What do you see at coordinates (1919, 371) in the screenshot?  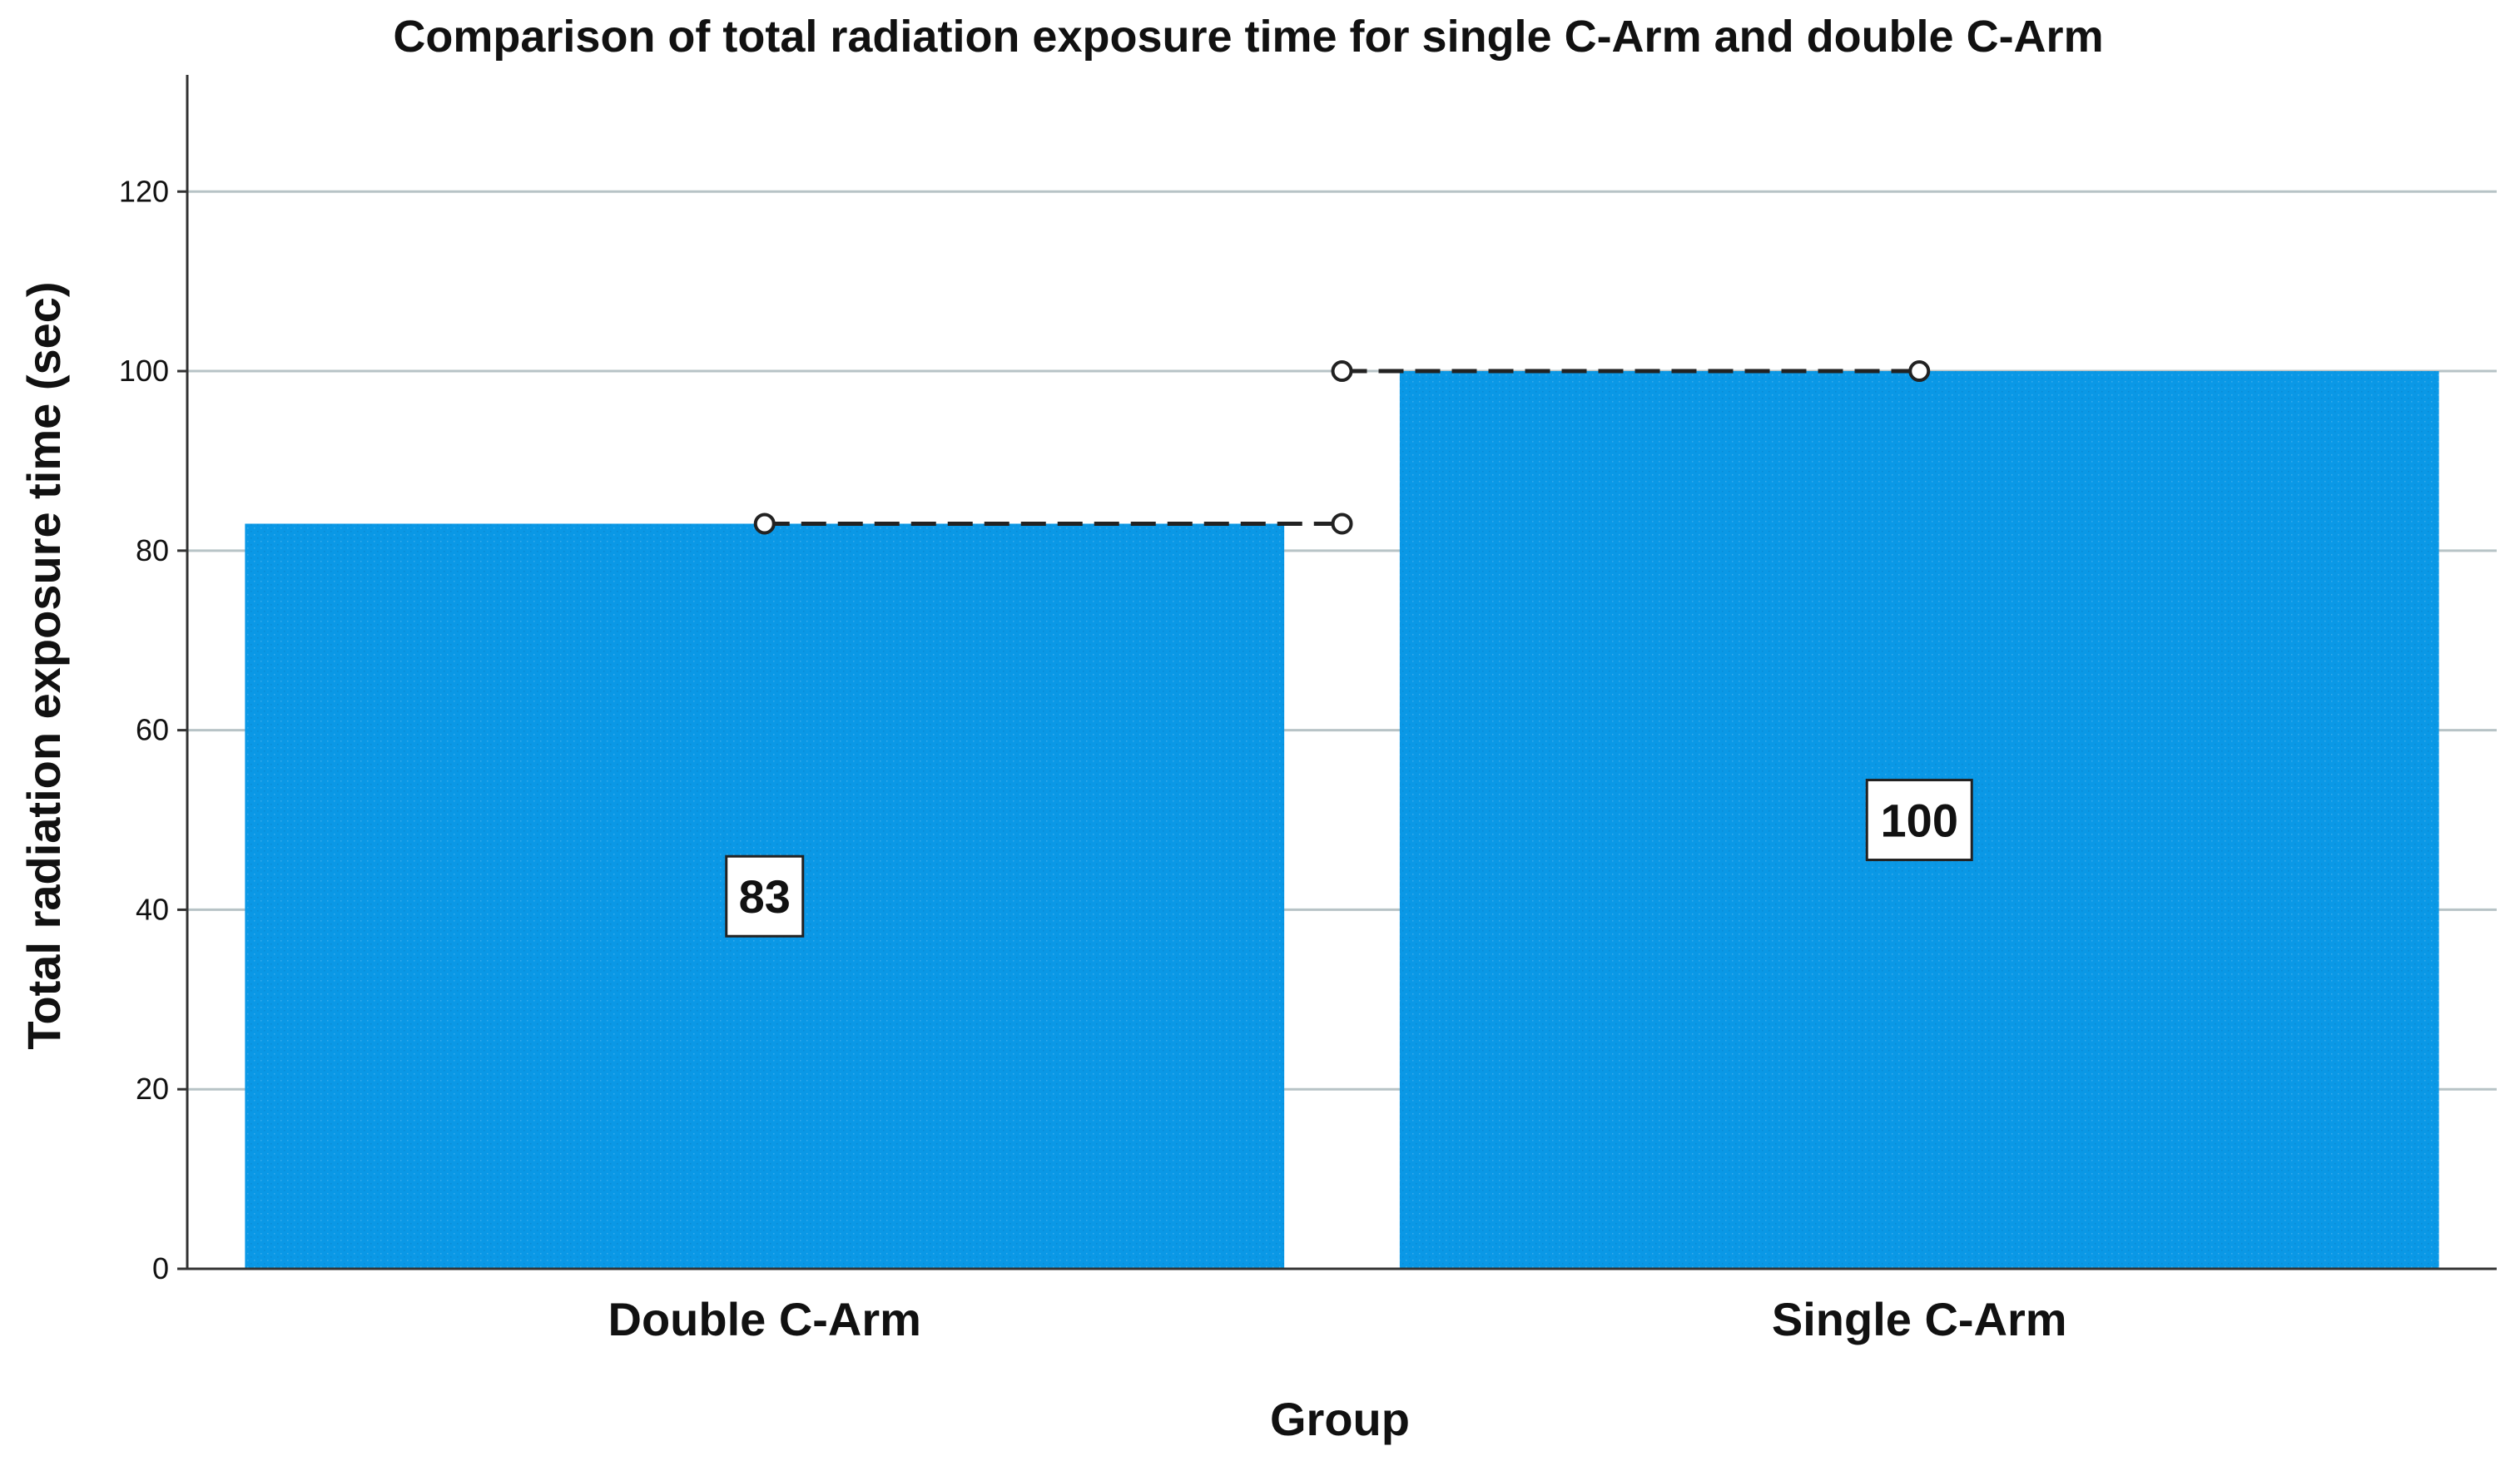 I see `connector-marker-1-b` at bounding box center [1919, 371].